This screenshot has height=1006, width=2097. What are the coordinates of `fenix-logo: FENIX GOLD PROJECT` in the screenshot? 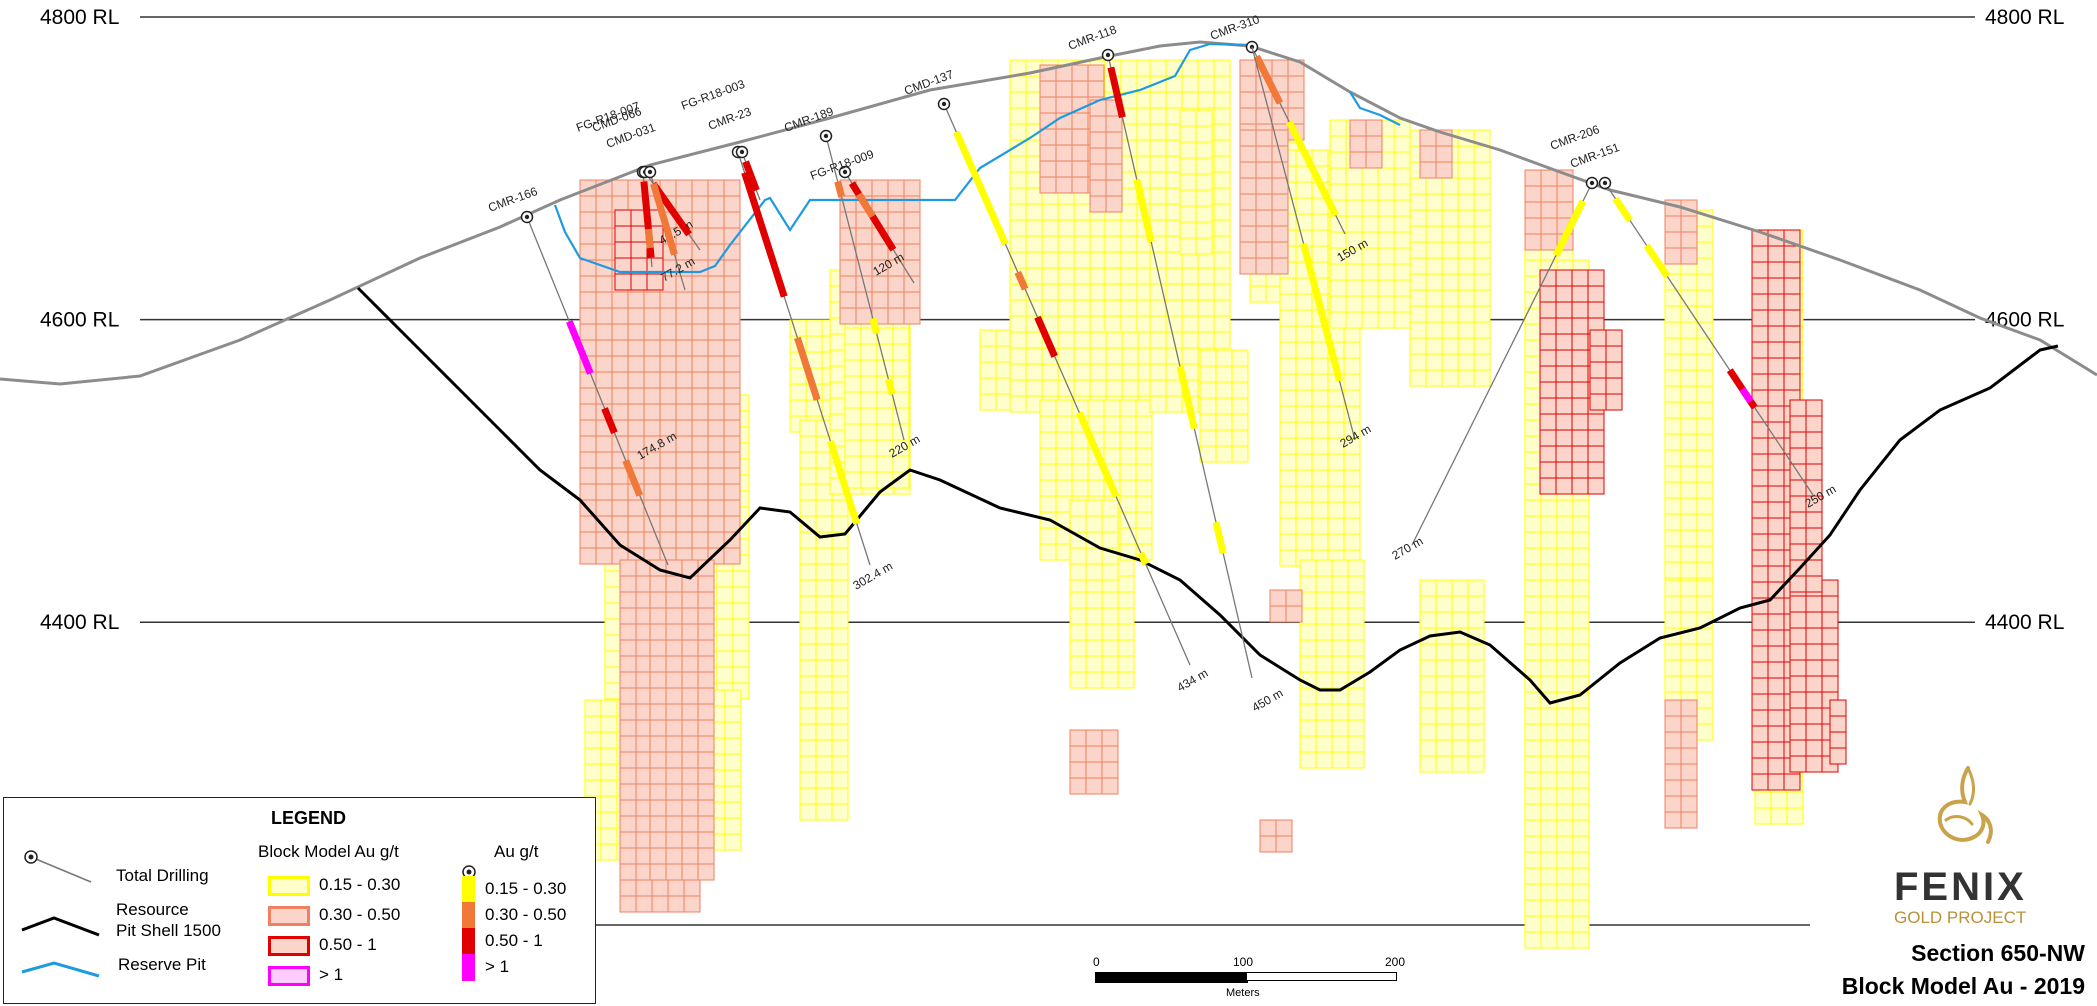 It's located at (1980, 847).